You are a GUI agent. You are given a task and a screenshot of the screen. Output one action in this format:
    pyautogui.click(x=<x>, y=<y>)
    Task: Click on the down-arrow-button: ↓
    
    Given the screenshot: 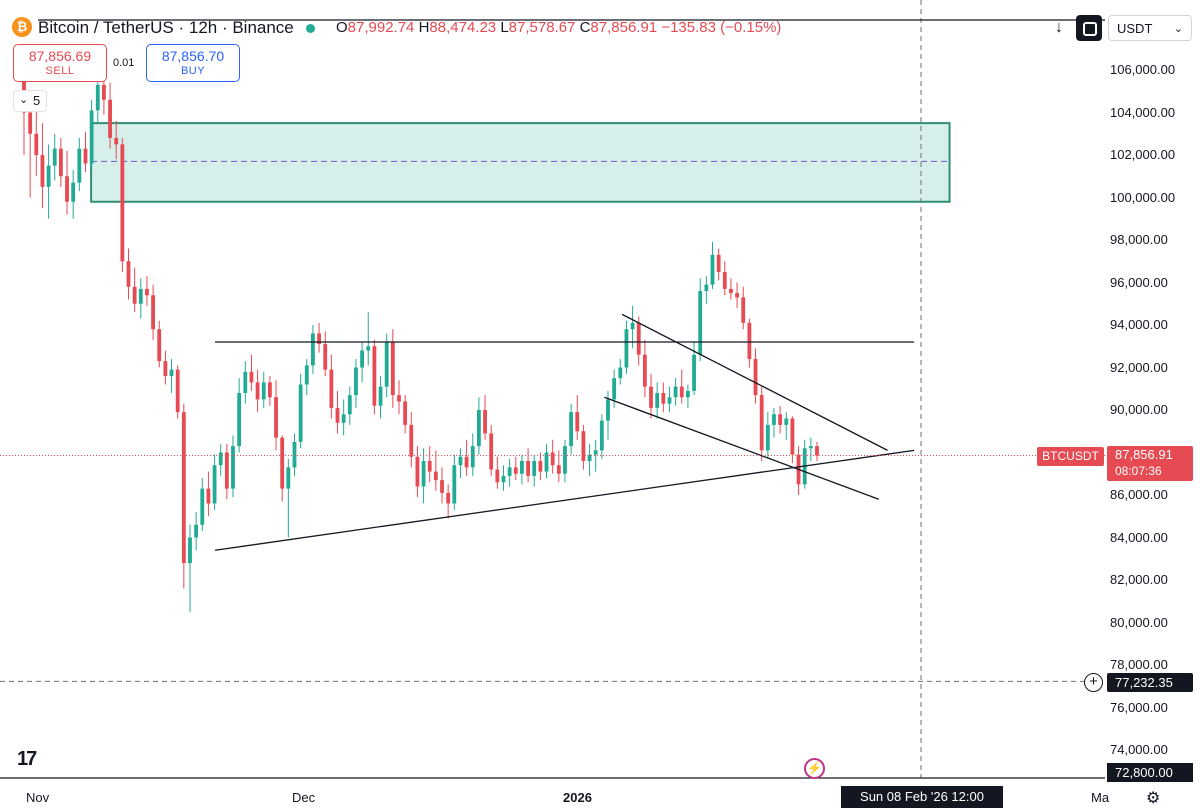 What is the action you would take?
    pyautogui.click(x=1059, y=27)
    